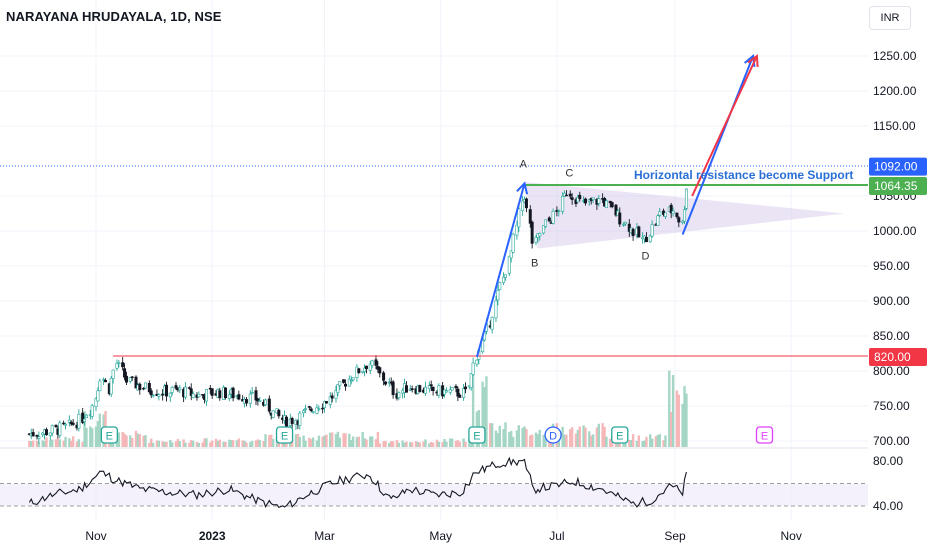 The height and width of the screenshot is (550, 932). What do you see at coordinates (888, 483) in the screenshot?
I see `rsi-axis: 80.00 40.00` at bounding box center [888, 483].